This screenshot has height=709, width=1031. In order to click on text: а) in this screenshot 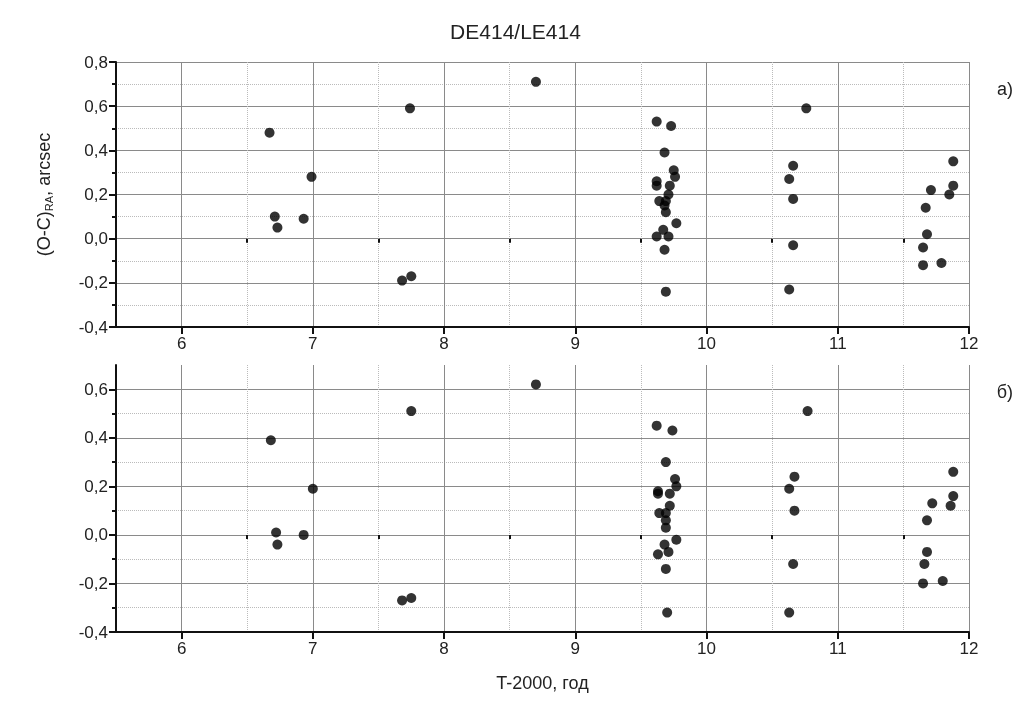, I will do `click(1005, 89)`.